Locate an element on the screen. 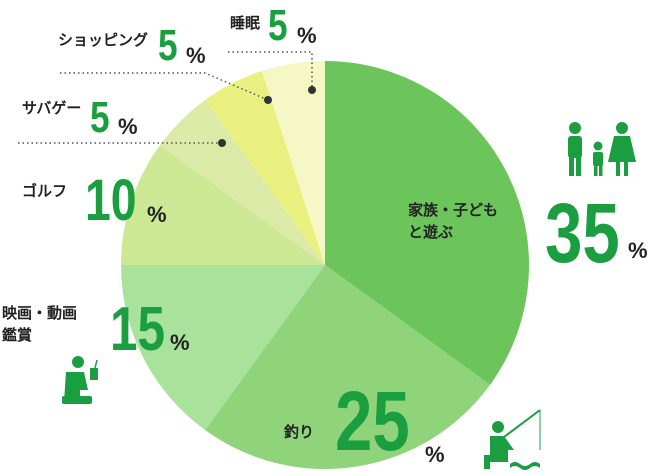 The width and height of the screenshot is (669, 475). category-label: サバゲー is located at coordinates (51, 108).